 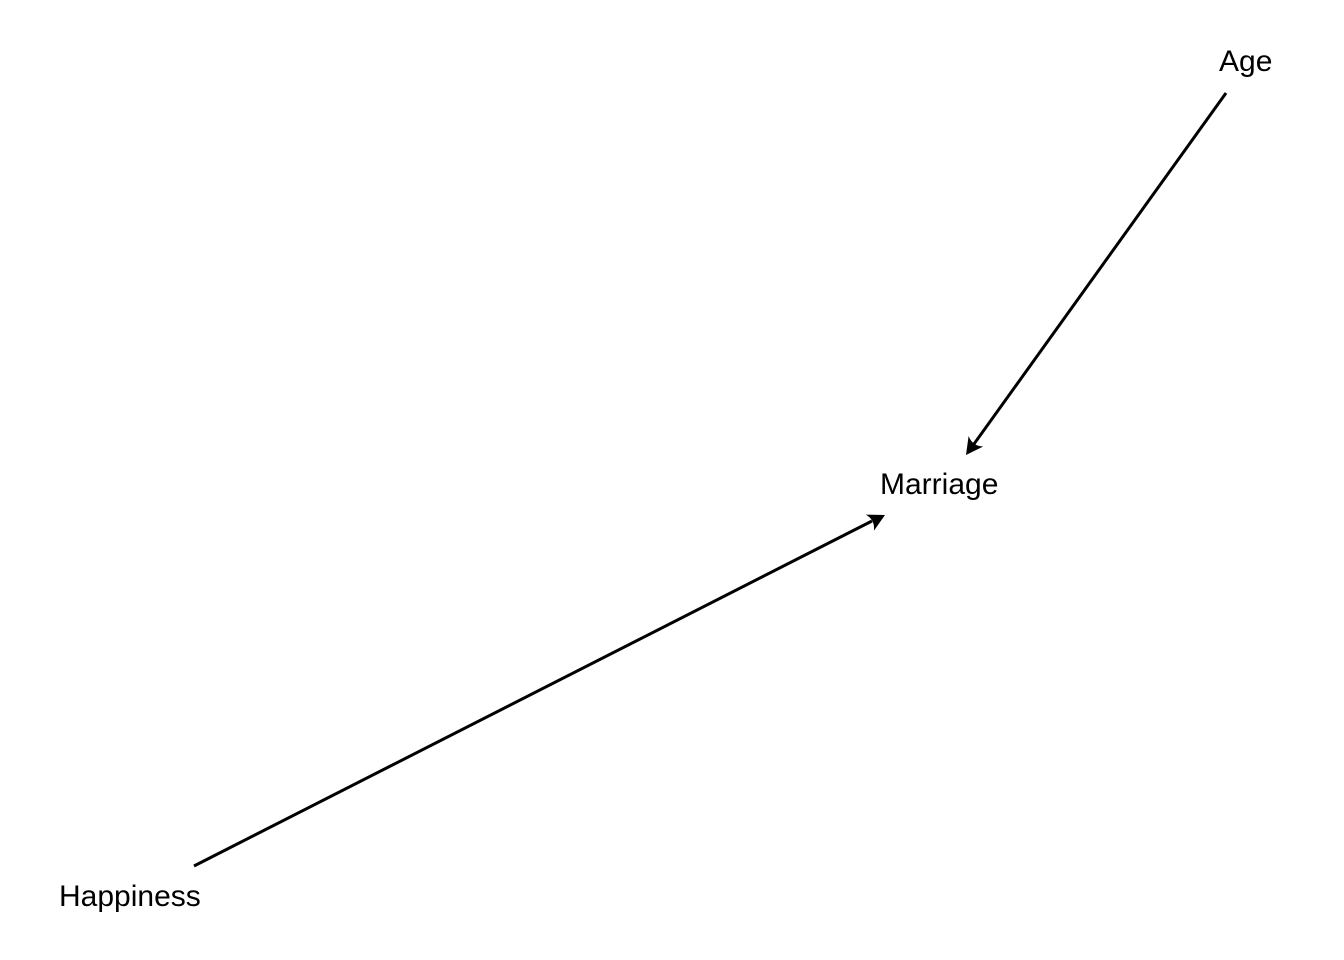 What do you see at coordinates (975, 445) in the screenshot?
I see `arrowhead-age-marriage` at bounding box center [975, 445].